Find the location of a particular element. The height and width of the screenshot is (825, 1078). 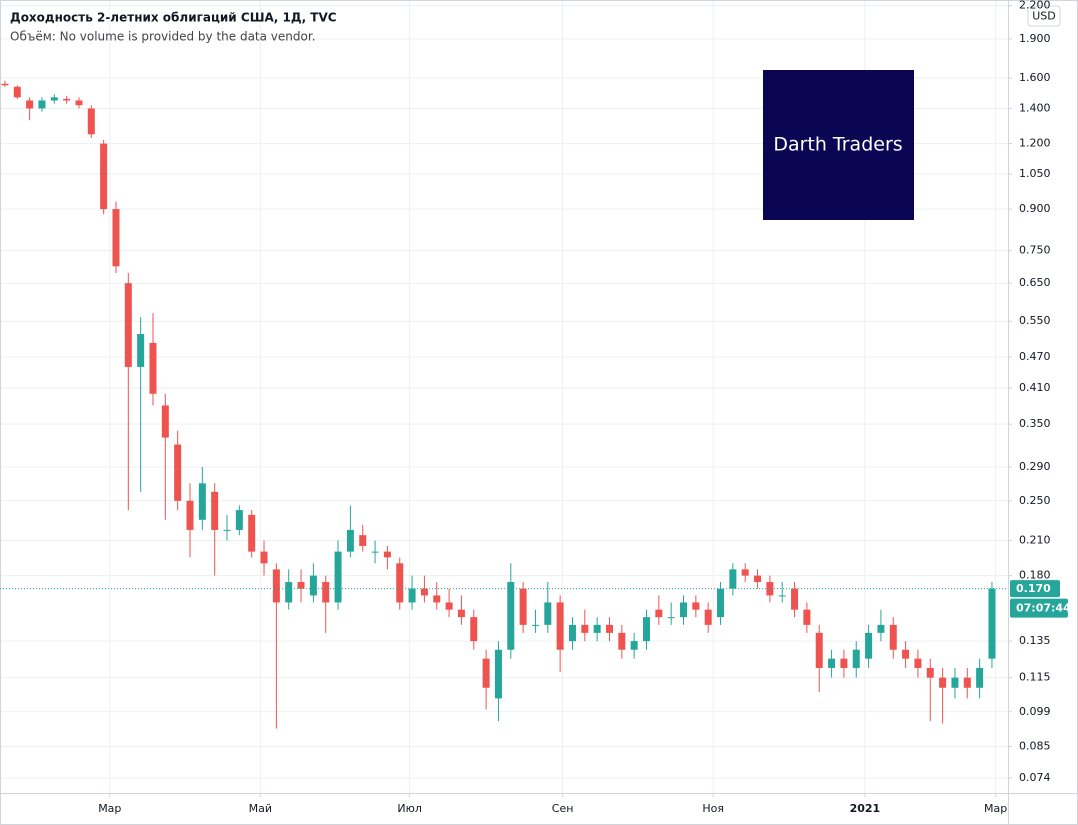

currency: USD is located at coordinates (1044, 16).